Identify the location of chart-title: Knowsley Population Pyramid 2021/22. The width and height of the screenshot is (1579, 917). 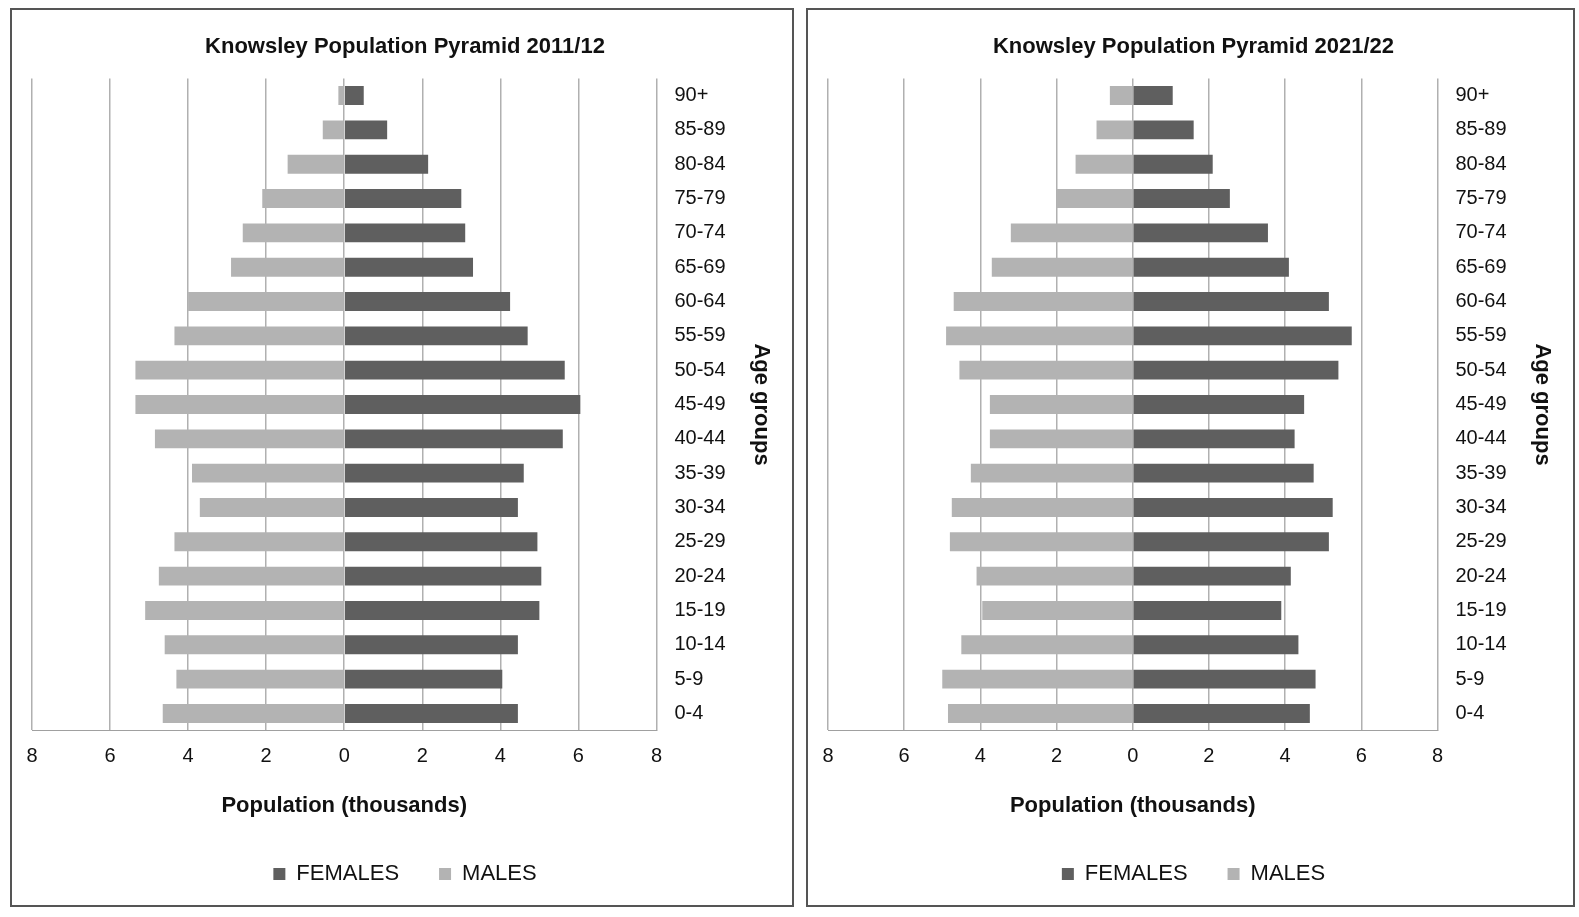
(1193, 46).